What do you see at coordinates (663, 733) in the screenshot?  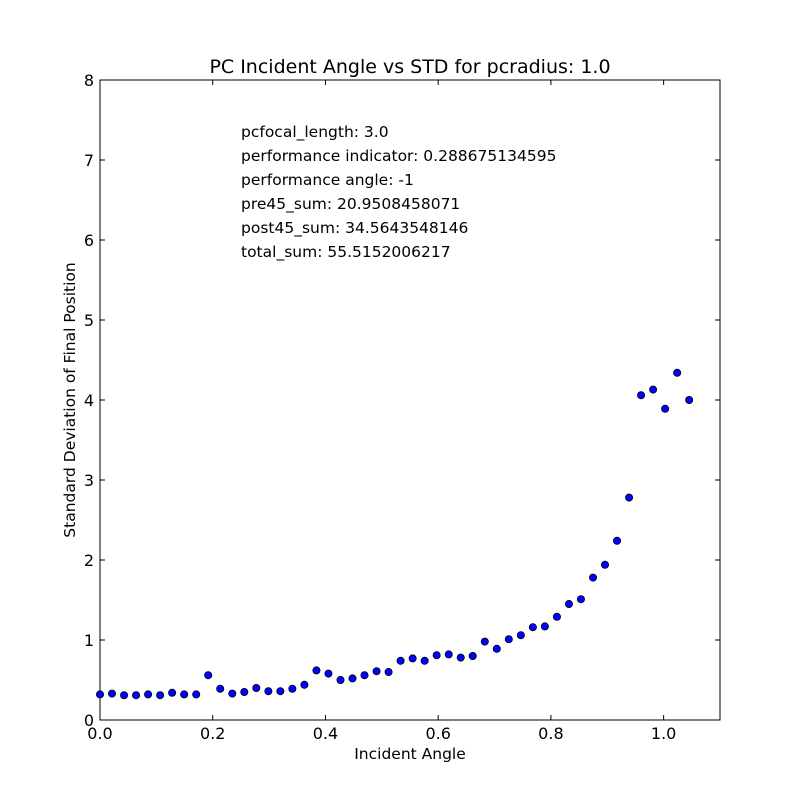 I see `x-tick-label: 1.0` at bounding box center [663, 733].